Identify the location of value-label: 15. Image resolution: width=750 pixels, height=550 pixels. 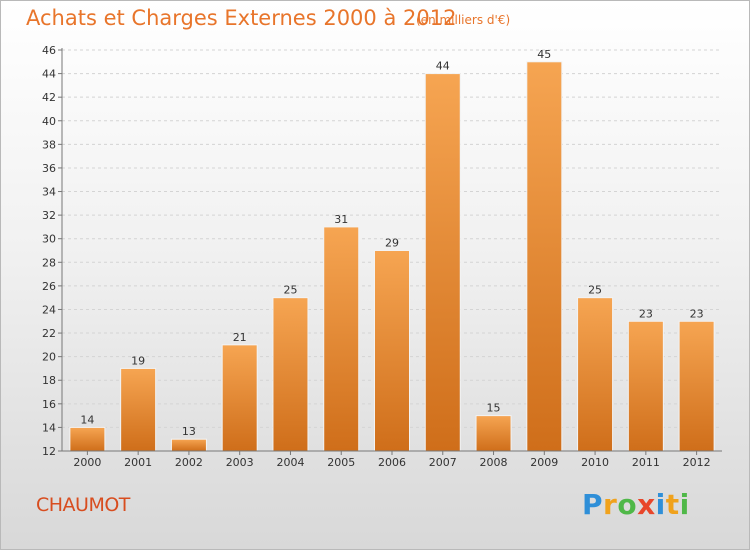
(494, 408).